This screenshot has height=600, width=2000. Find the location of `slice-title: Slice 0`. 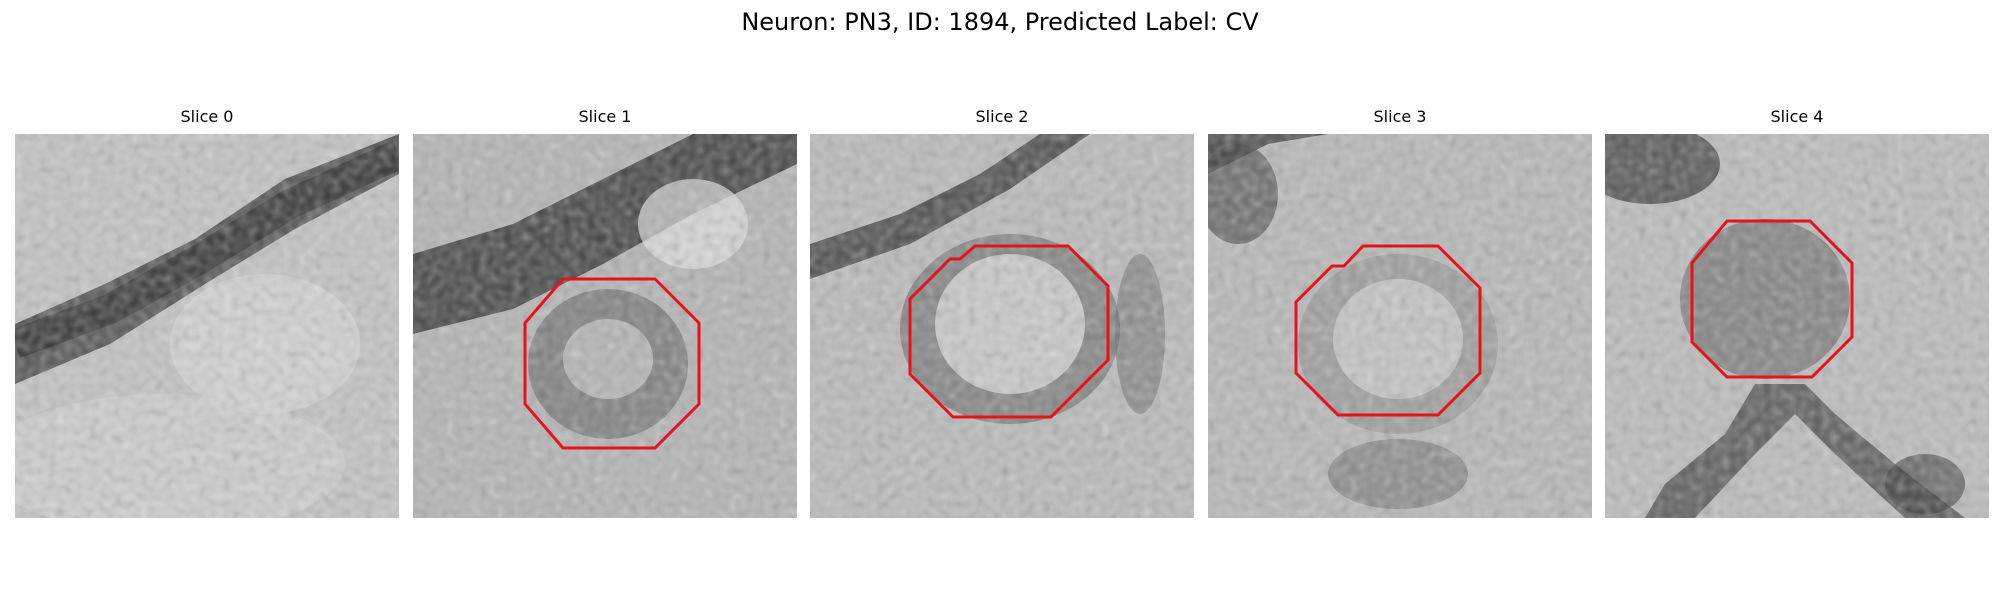

slice-title: Slice 0 is located at coordinates (207, 116).